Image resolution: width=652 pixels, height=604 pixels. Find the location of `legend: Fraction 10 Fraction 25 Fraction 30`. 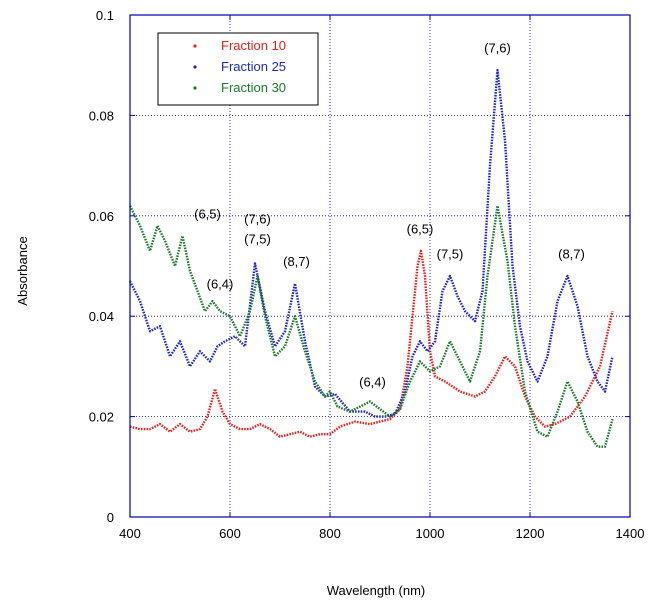

legend: Fraction 10 Fraction 25 Fraction 30 is located at coordinates (238, 69).